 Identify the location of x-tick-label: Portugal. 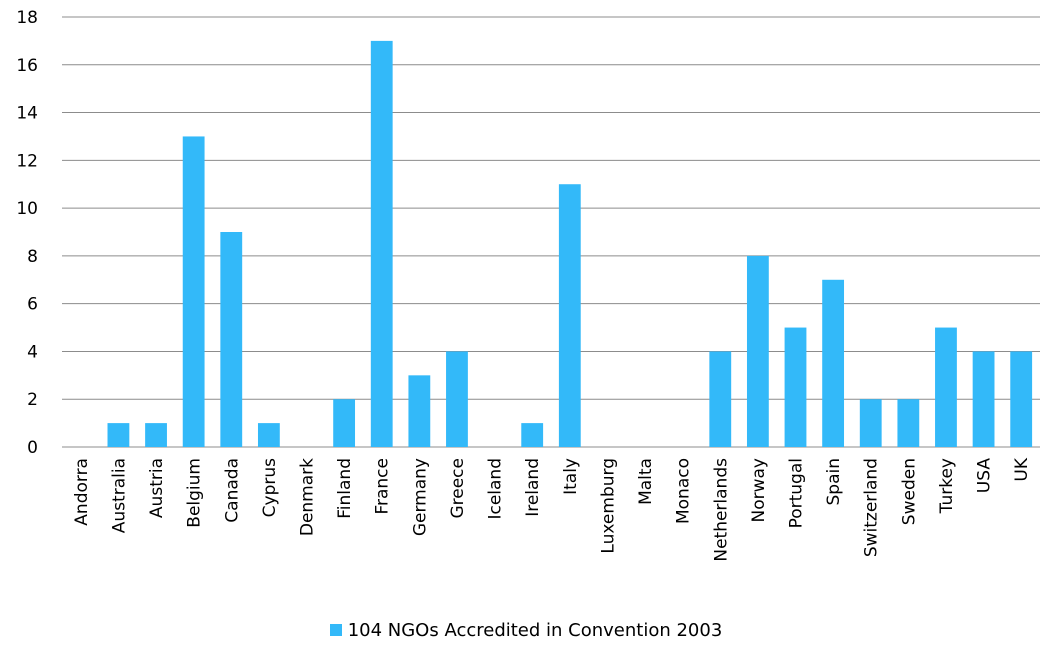
(797, 493).